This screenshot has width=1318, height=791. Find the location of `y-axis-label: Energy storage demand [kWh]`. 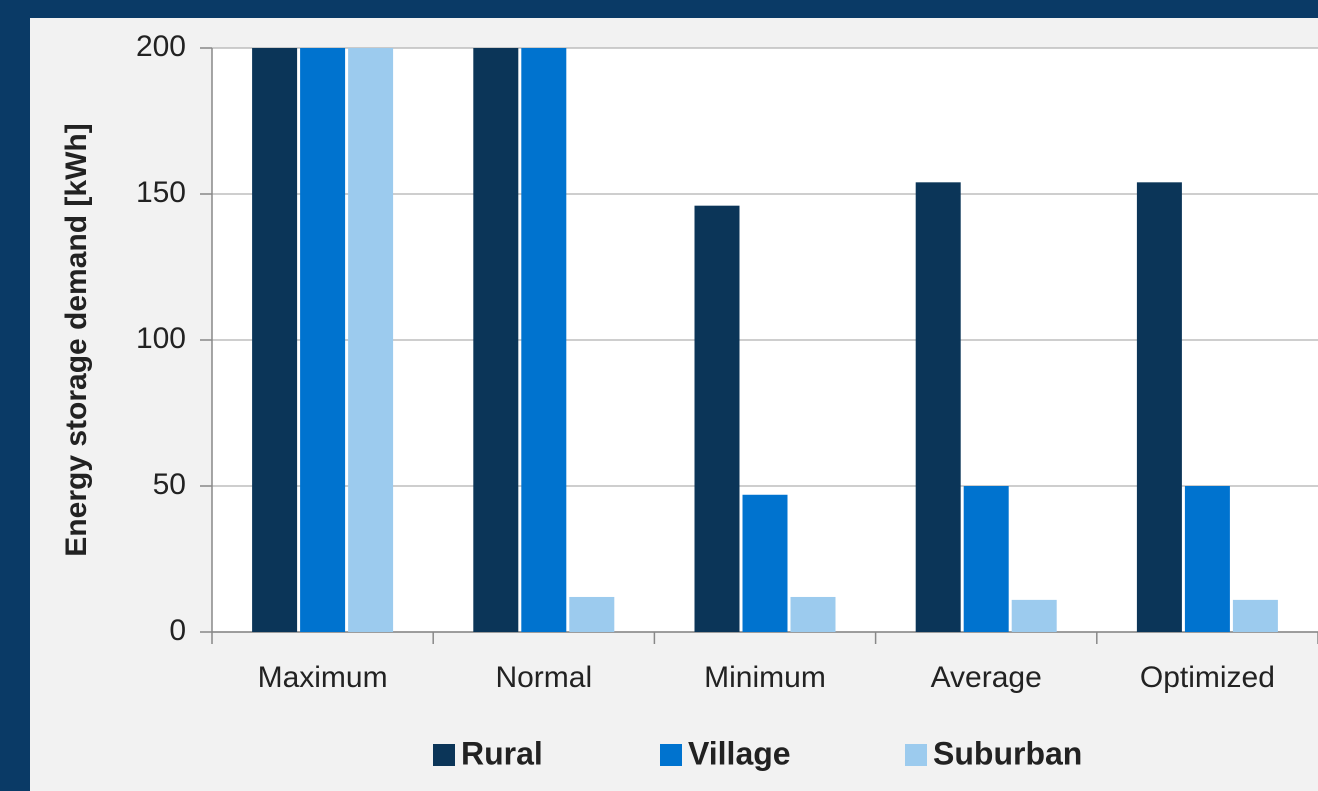

y-axis-label: Energy storage demand [kWh] is located at coordinates (76, 339).